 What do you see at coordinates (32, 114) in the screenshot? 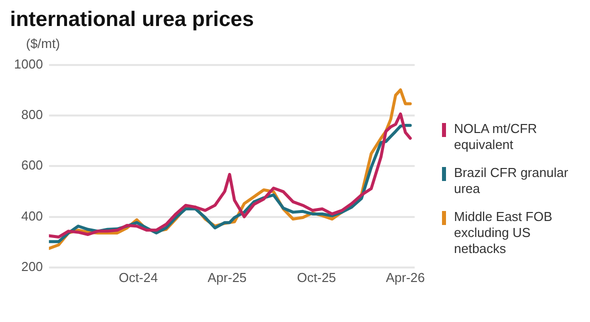
I see `y-tick-label: 800` at bounding box center [32, 114].